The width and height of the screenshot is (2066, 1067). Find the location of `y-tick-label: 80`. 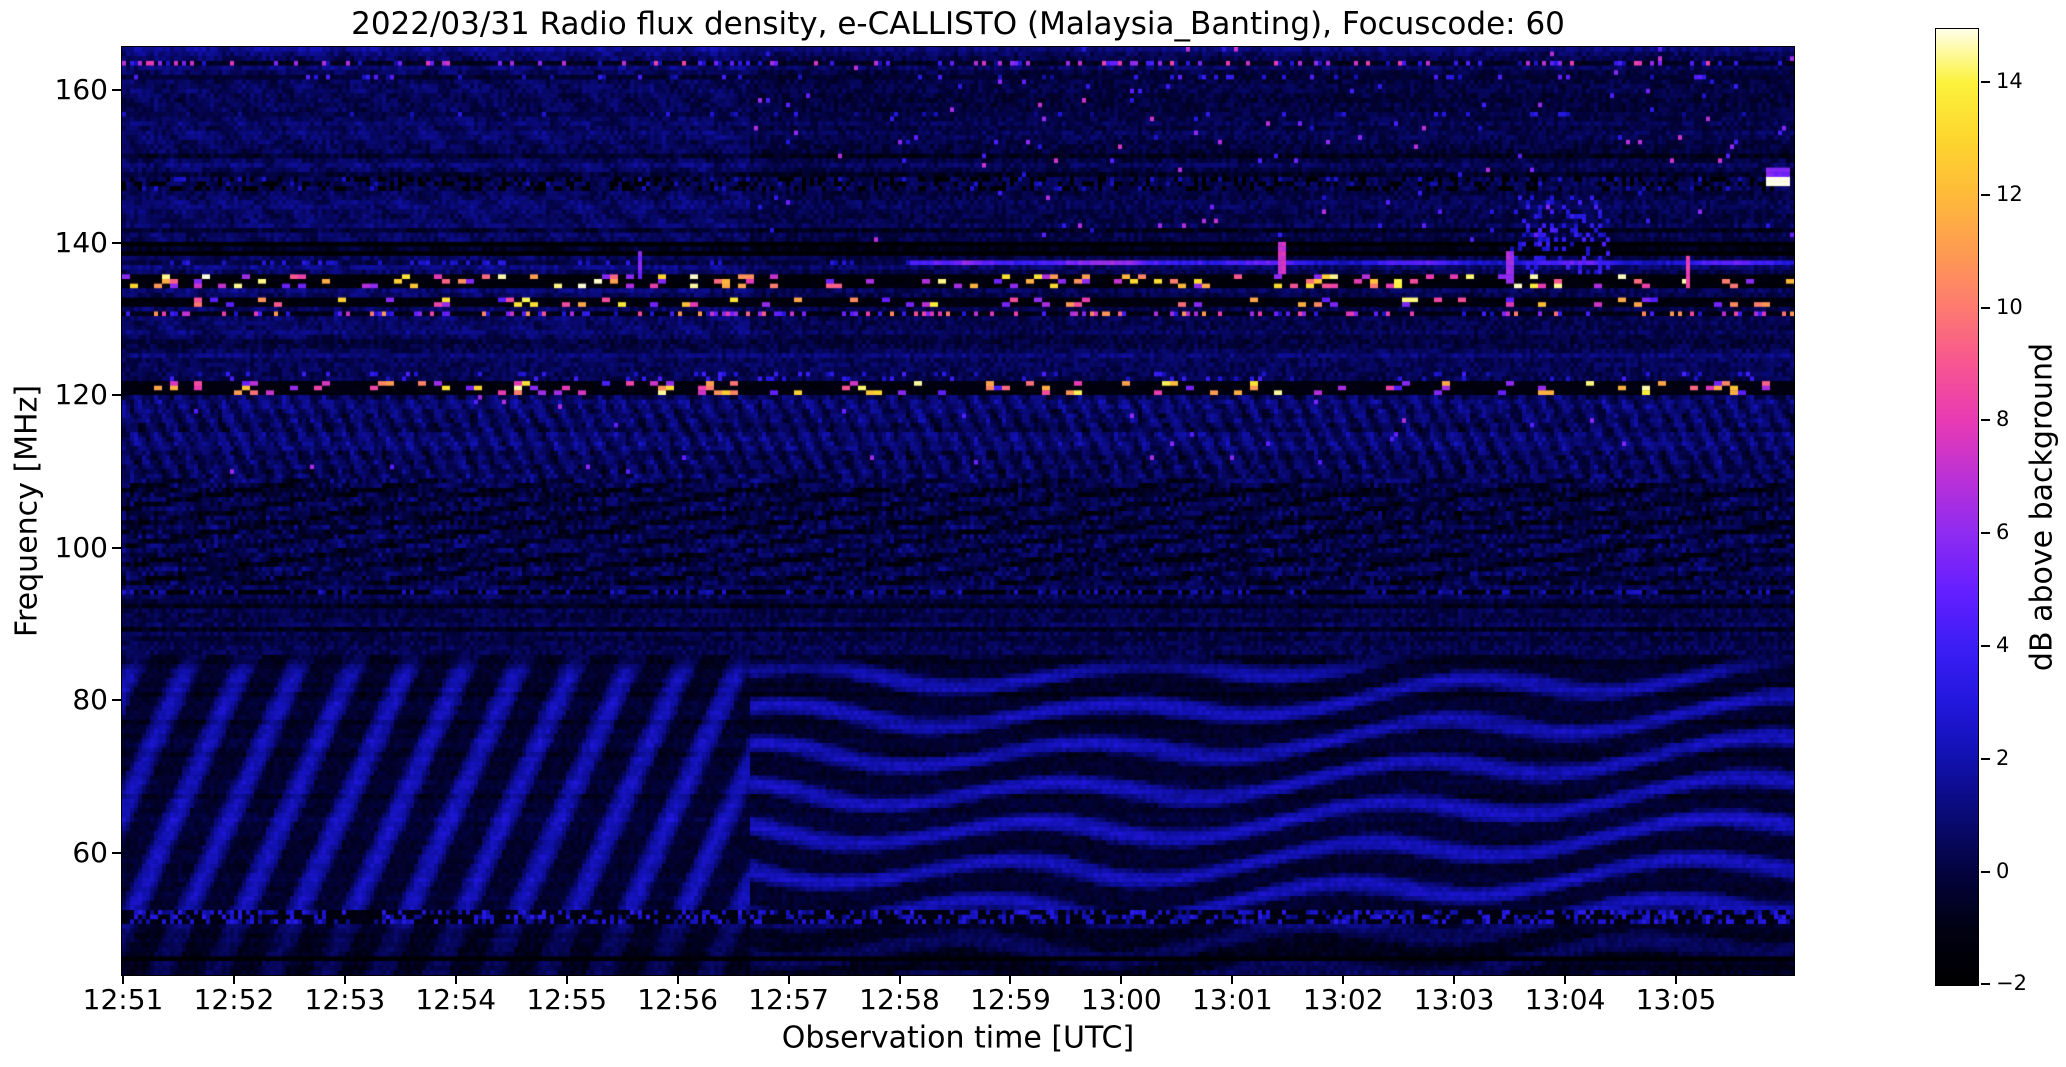

y-tick-label: 80 is located at coordinates (90, 699).